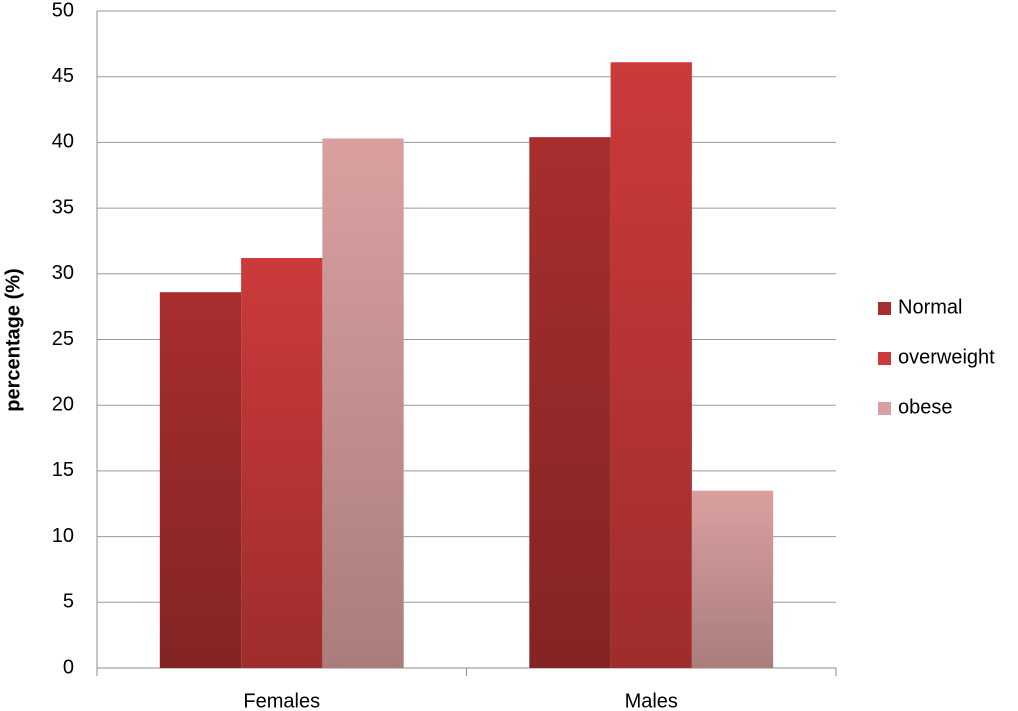 This screenshot has width=1018, height=711. What do you see at coordinates (63, 404) in the screenshot?
I see `y-tick-label: 20` at bounding box center [63, 404].